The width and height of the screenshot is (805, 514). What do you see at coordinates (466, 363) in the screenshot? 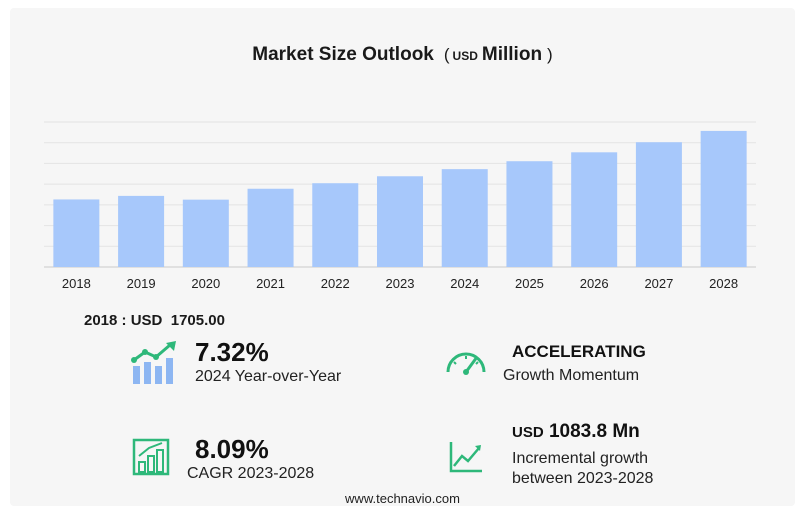
I see `speedometer-icon` at bounding box center [466, 363].